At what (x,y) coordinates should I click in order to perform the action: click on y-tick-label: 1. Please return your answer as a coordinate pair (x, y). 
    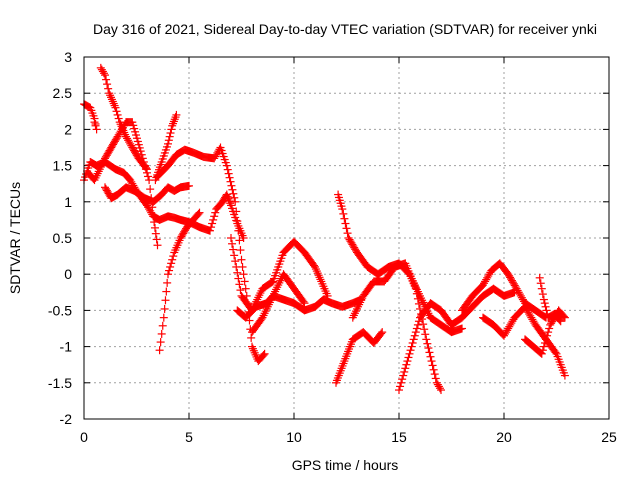
    Looking at the image, I should click on (68, 202).